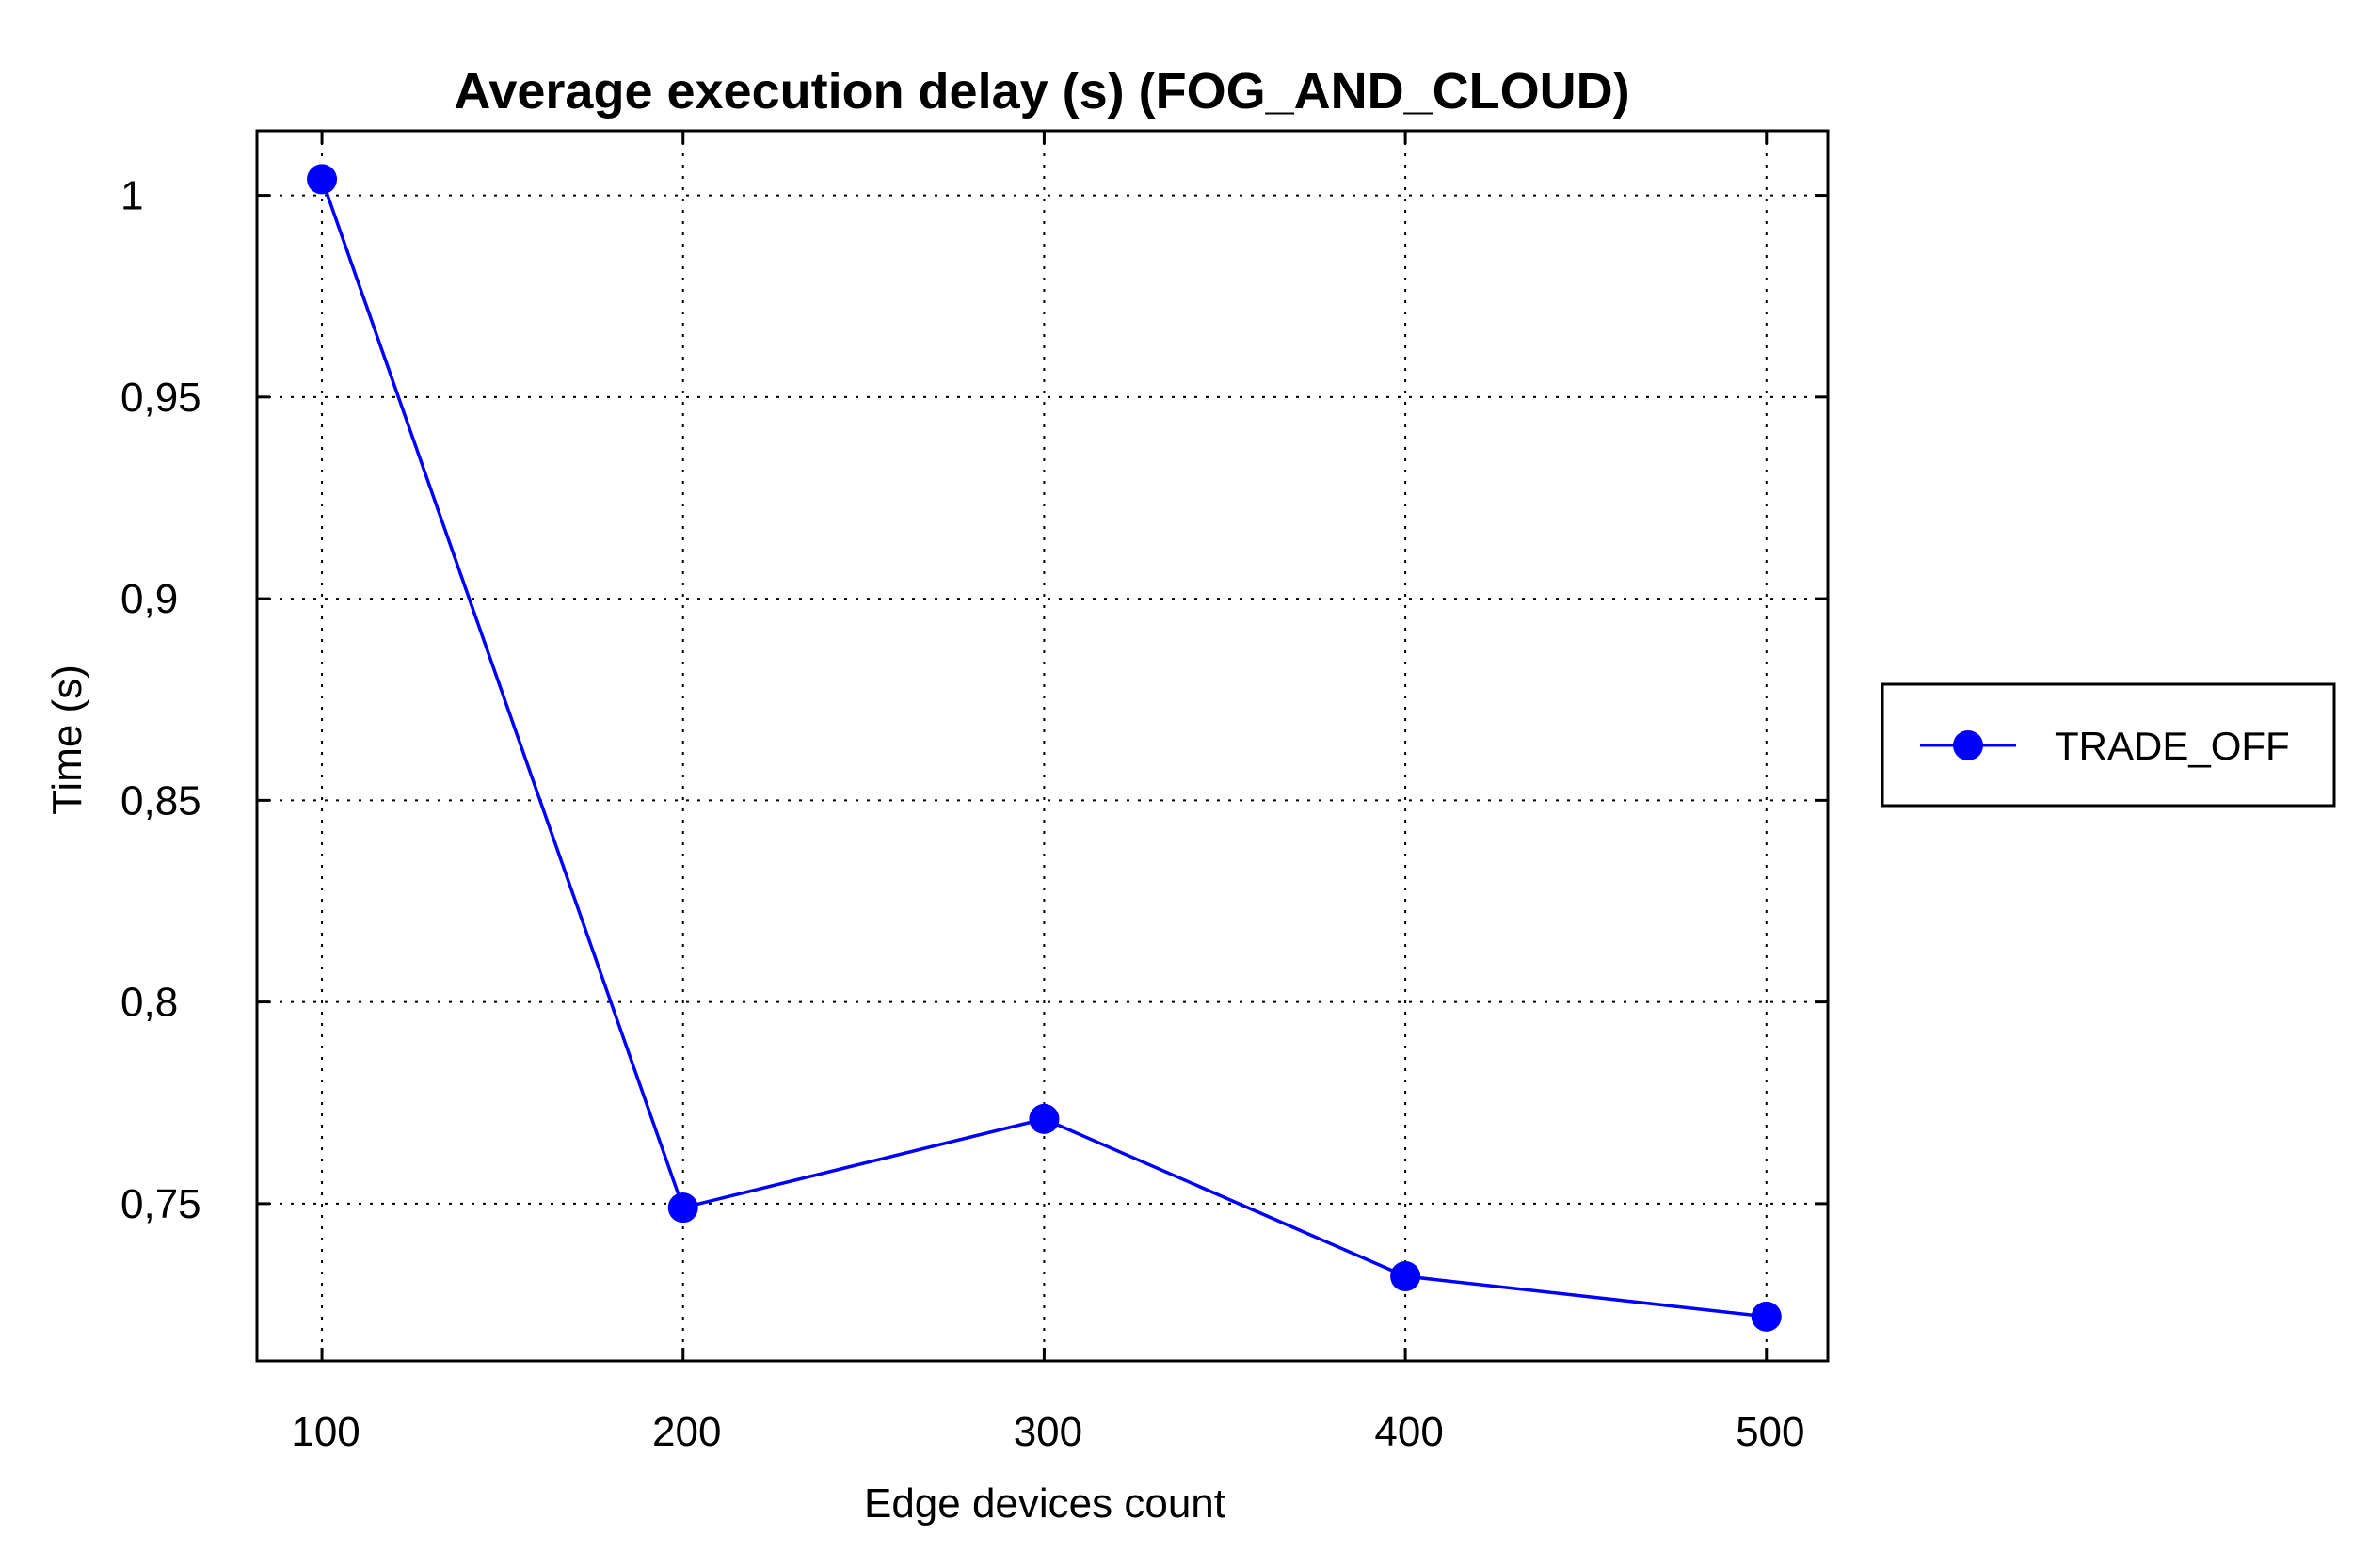  What do you see at coordinates (132, 196) in the screenshot?
I see `y-tick-label-5: 1` at bounding box center [132, 196].